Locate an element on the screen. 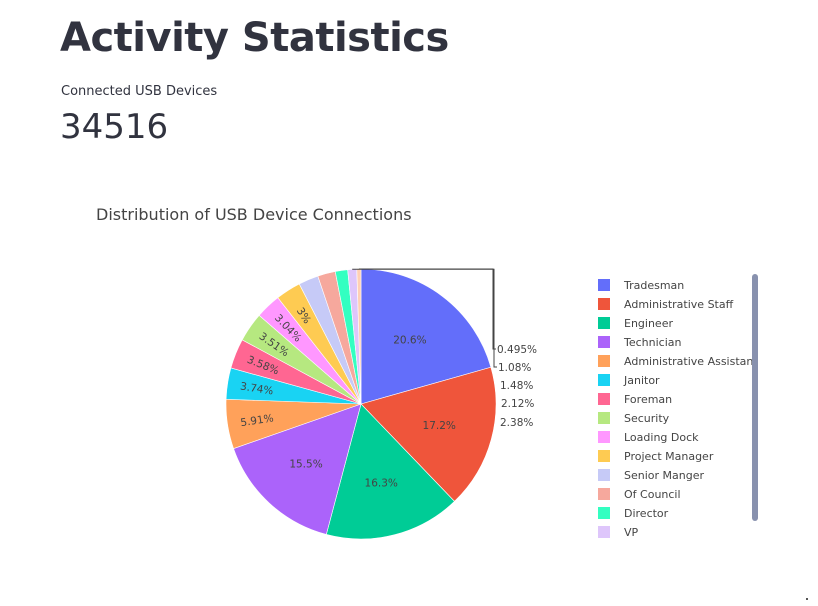 This screenshot has width=818, height=606. slice-label-technician: 15.5% is located at coordinates (305, 464).